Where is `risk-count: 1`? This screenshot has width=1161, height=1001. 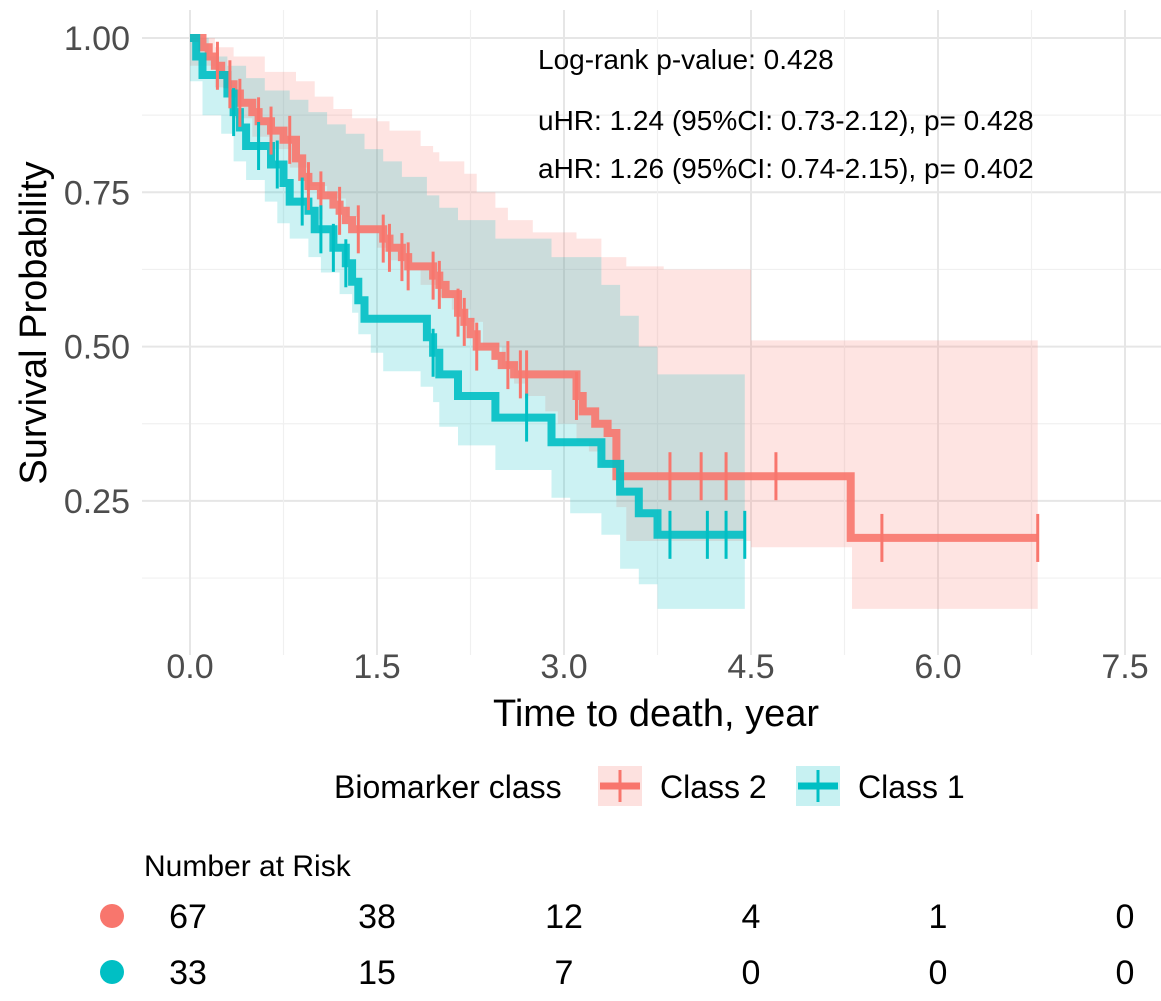 risk-count: 1 is located at coordinates (938, 917).